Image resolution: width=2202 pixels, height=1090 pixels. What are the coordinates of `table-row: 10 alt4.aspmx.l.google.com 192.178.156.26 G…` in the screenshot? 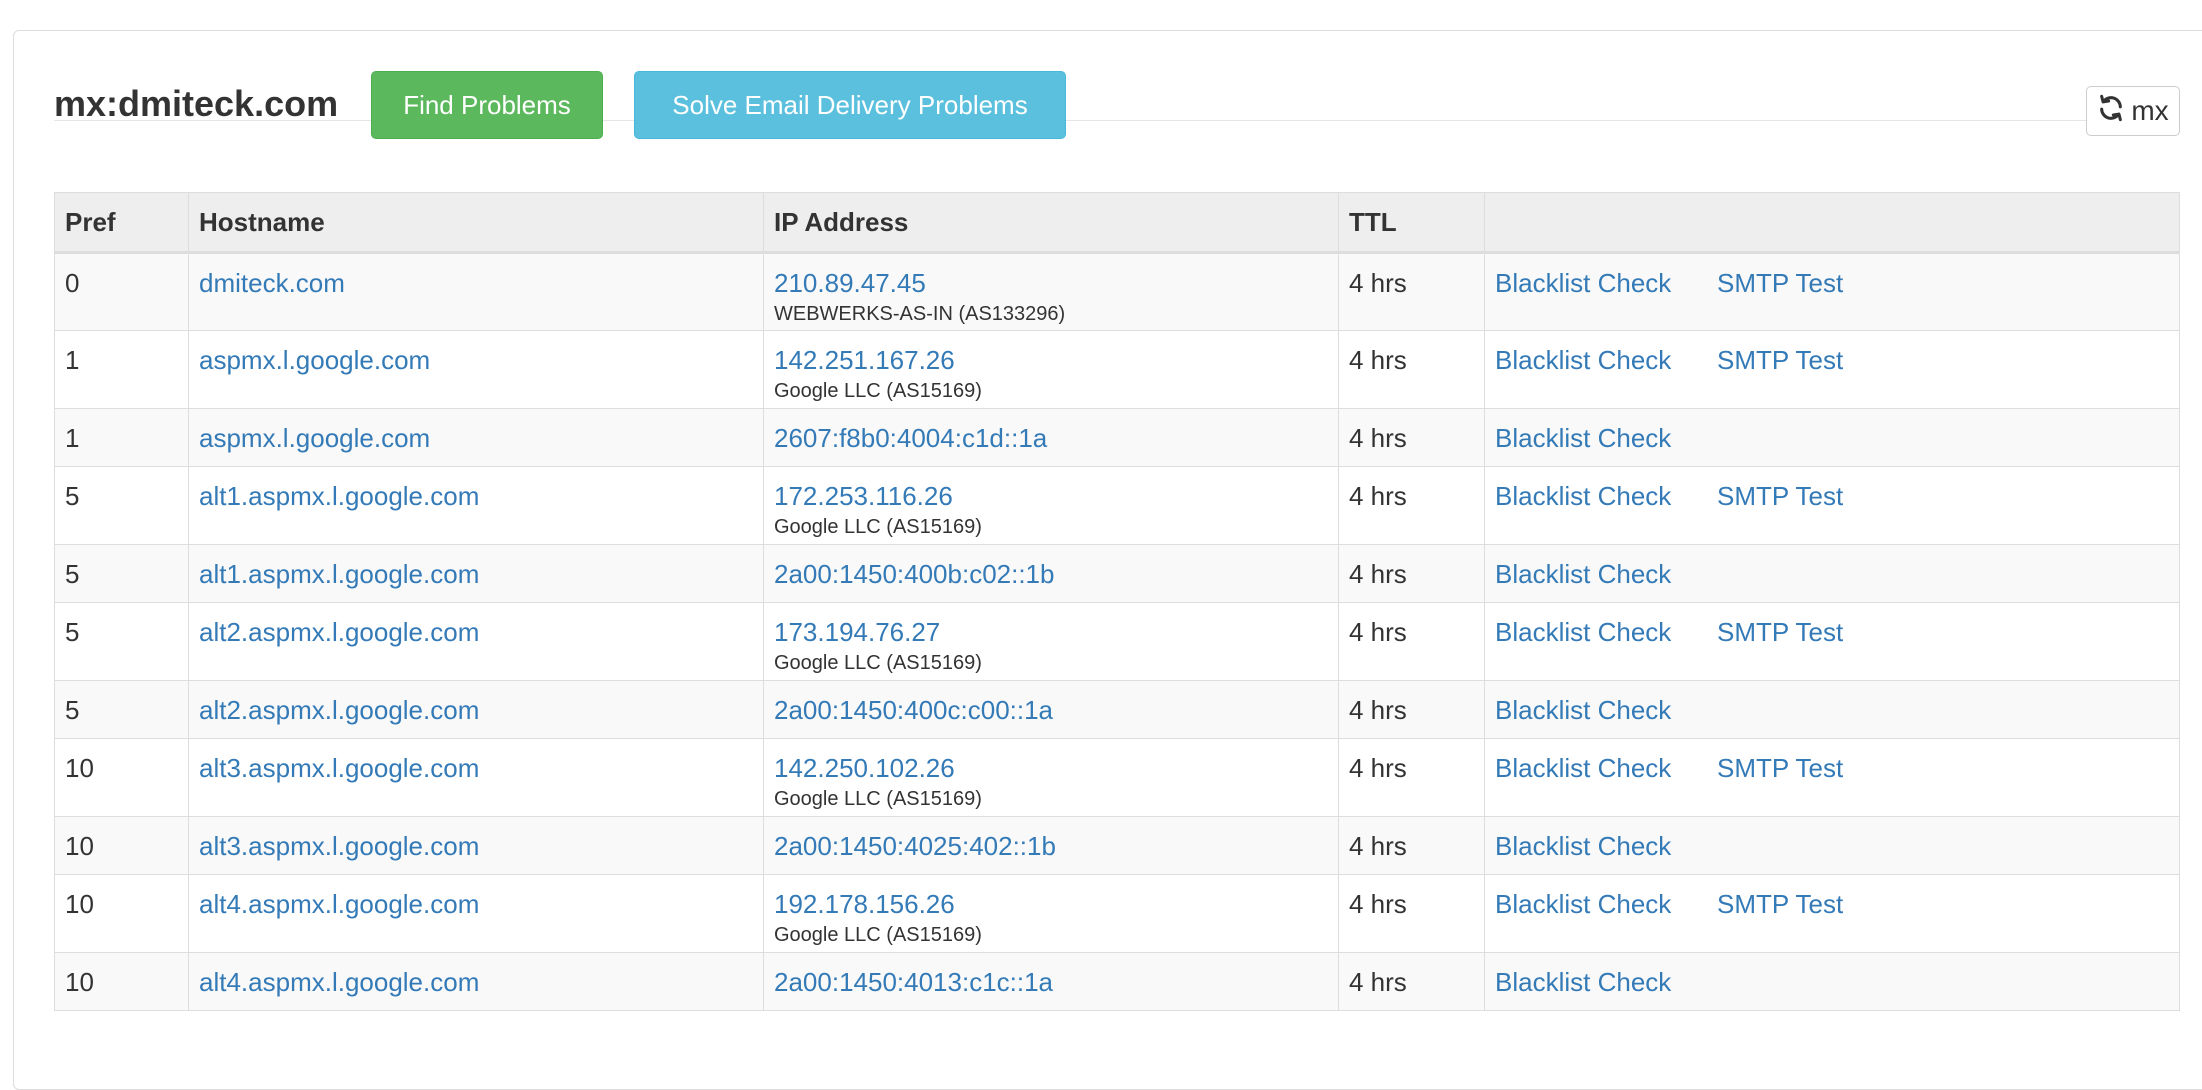 It's located at (1117, 913).